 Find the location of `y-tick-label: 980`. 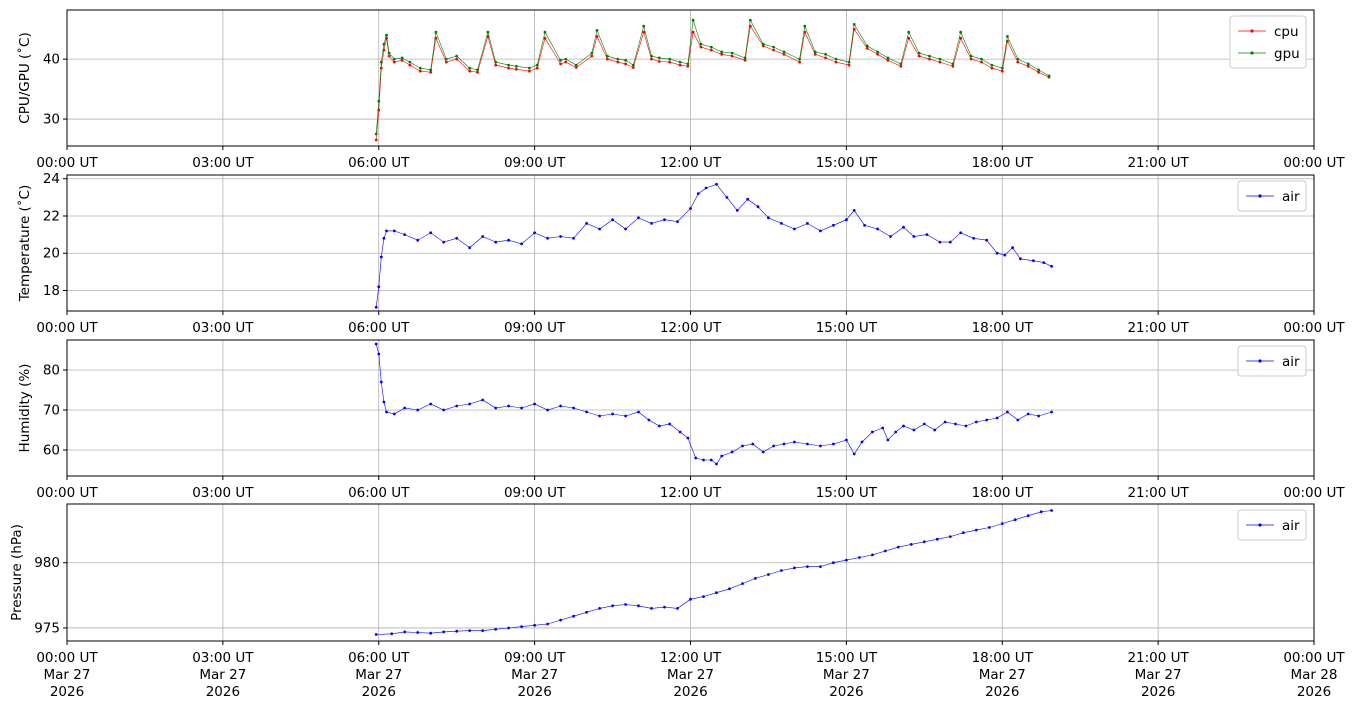

y-tick-label: 980 is located at coordinates (47, 563).